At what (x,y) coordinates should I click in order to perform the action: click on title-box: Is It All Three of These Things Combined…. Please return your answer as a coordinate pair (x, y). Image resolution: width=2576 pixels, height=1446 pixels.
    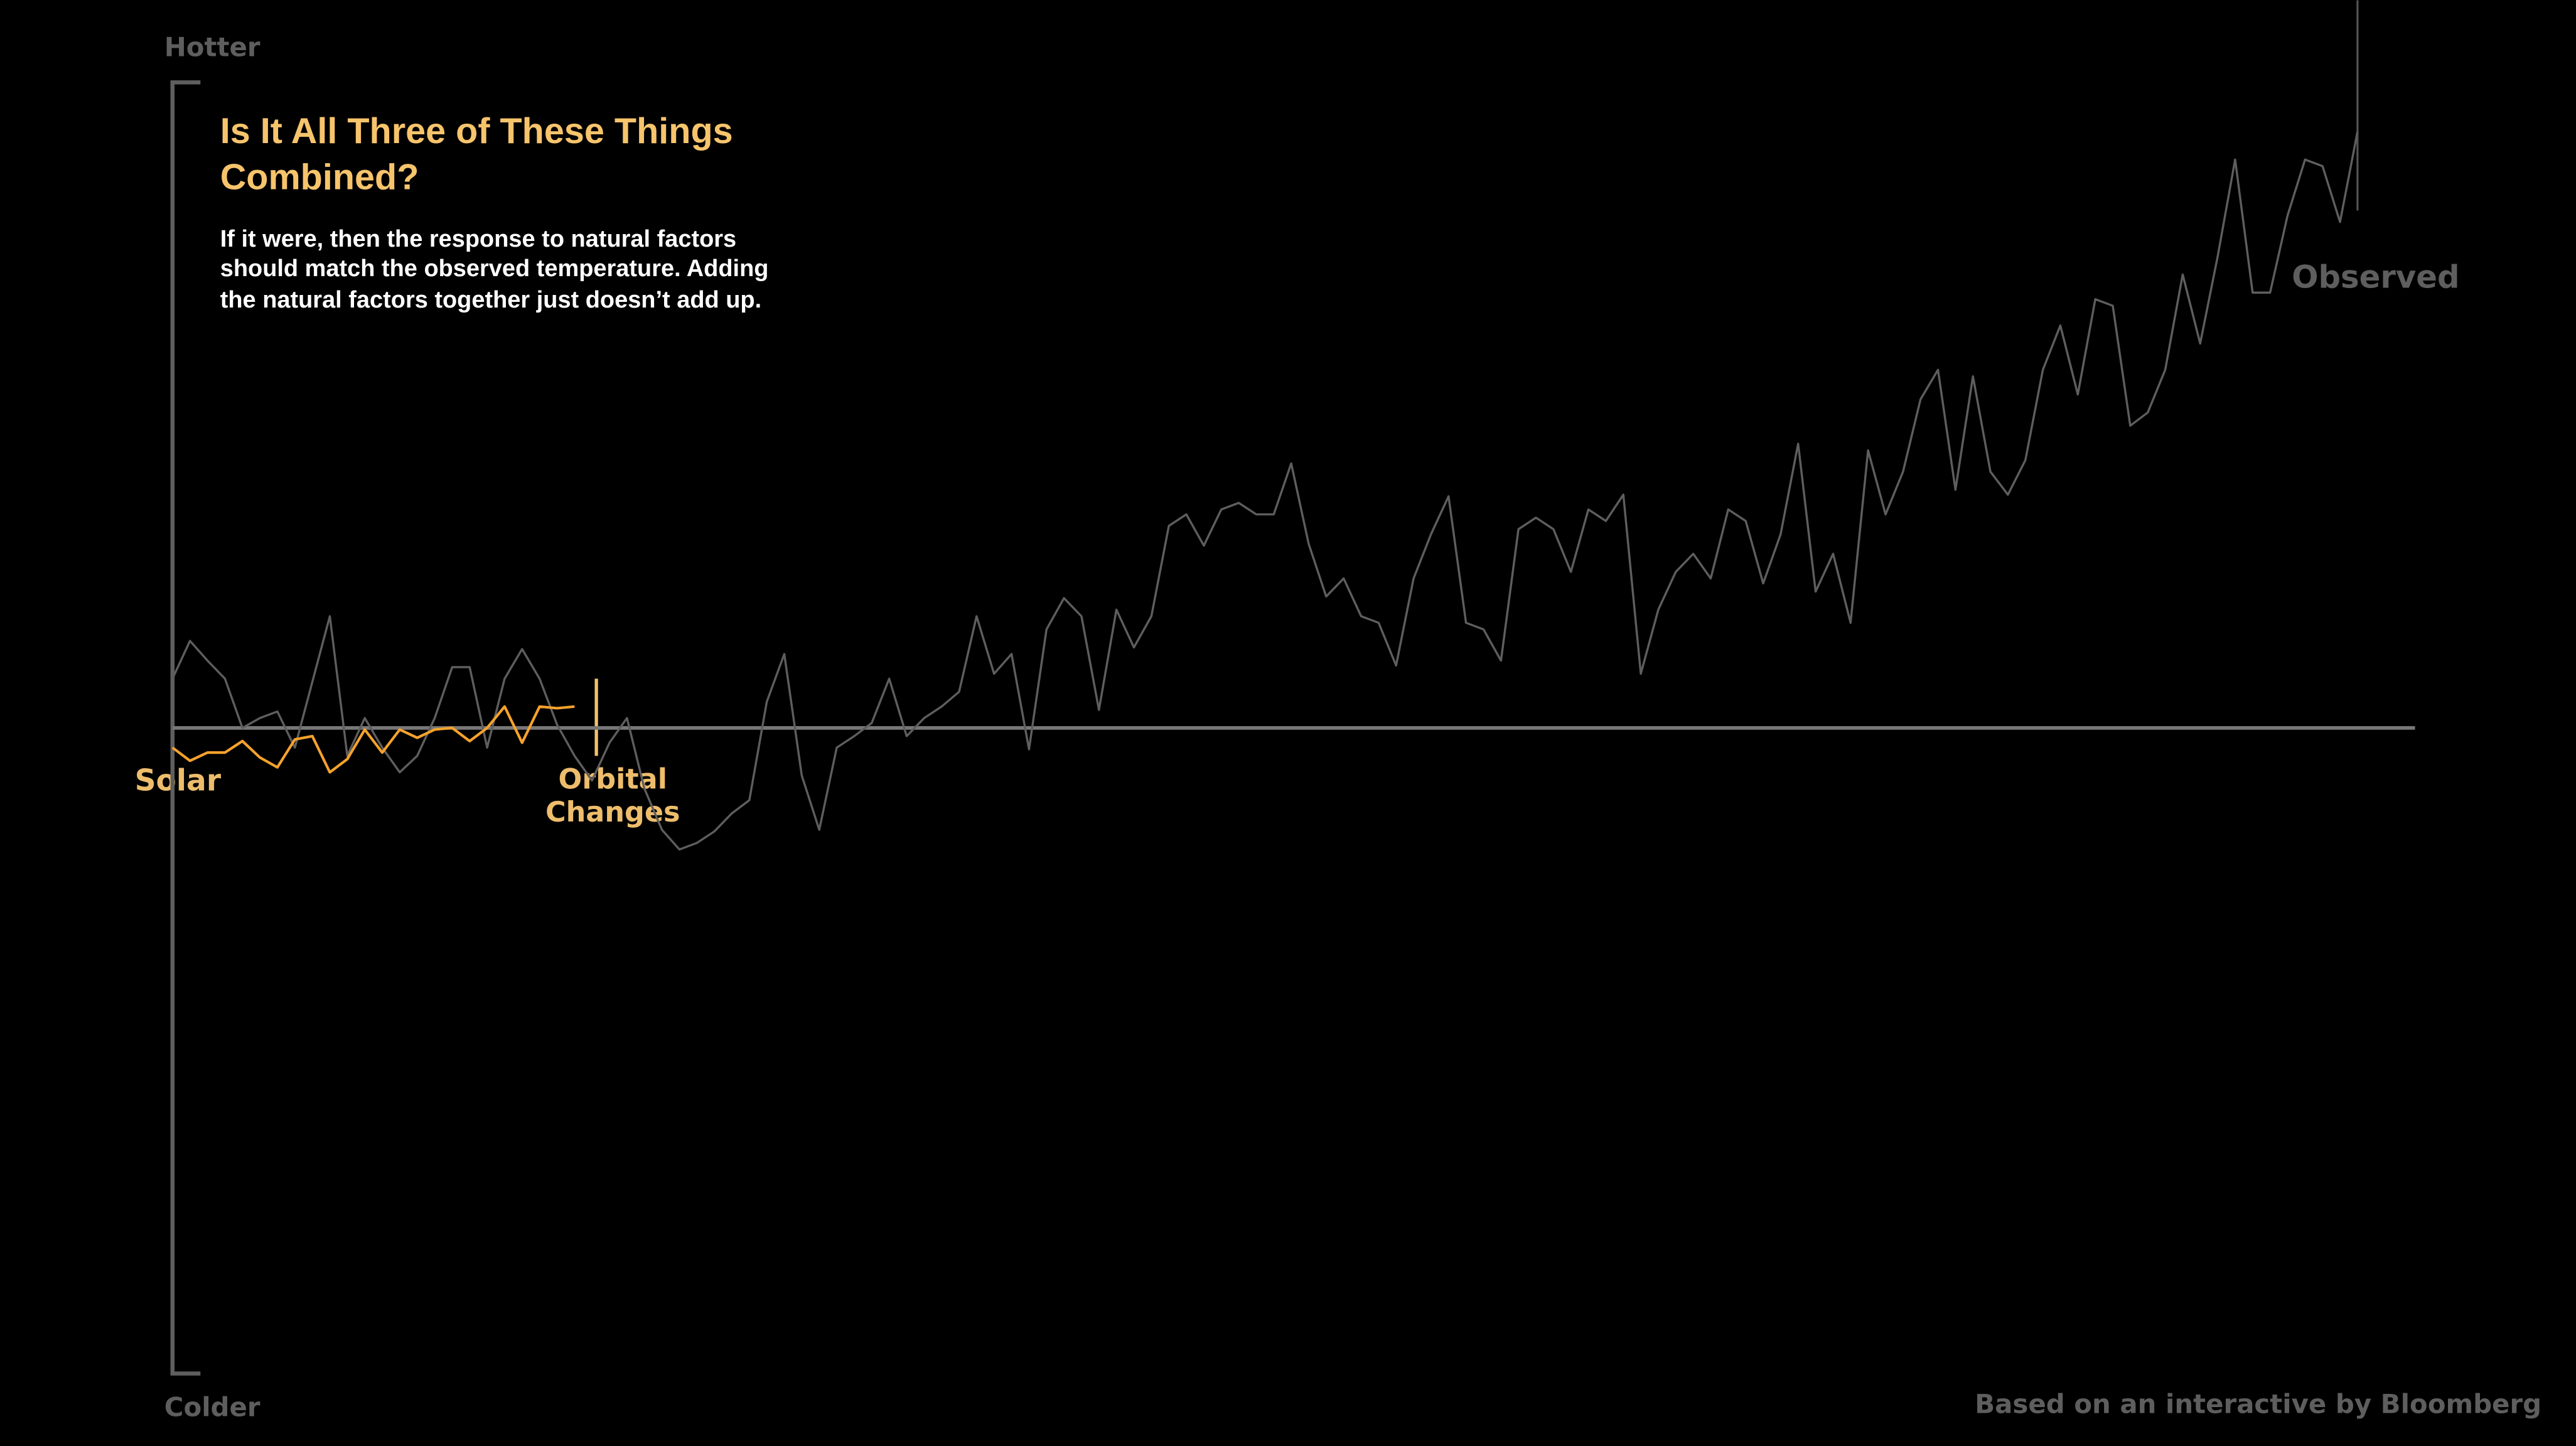
    Looking at the image, I should click on (476, 154).